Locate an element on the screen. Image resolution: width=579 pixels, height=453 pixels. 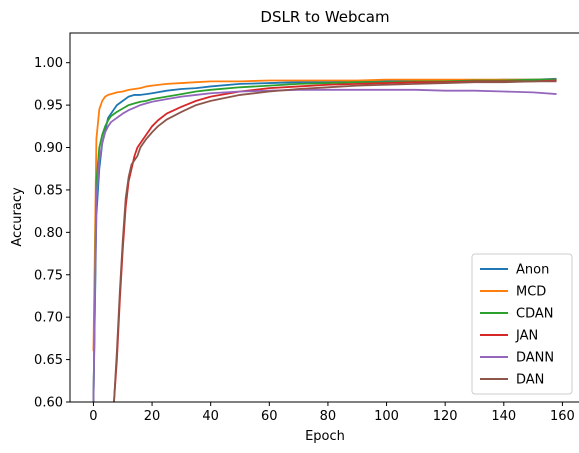
y-axis-label: Accuracy is located at coordinates (17, 217).